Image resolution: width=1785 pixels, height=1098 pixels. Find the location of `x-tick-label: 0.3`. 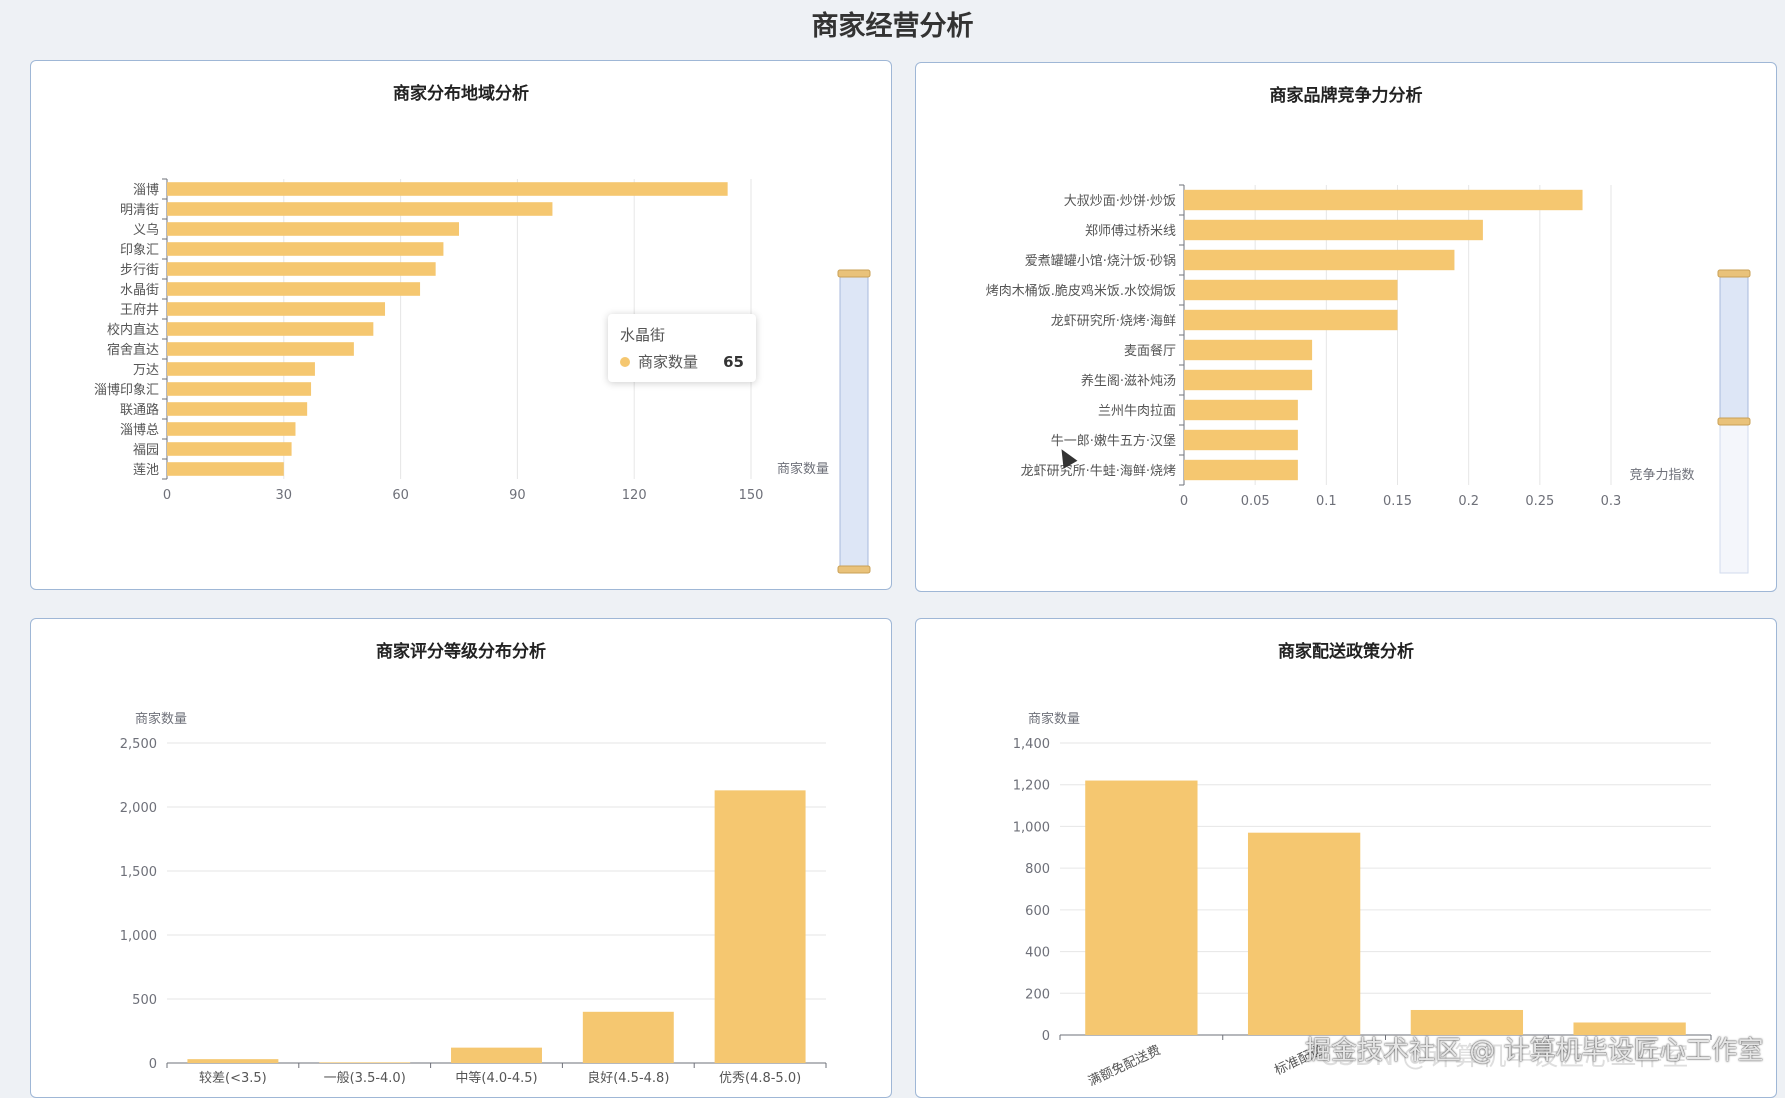

x-tick-label: 0.3 is located at coordinates (1611, 501).